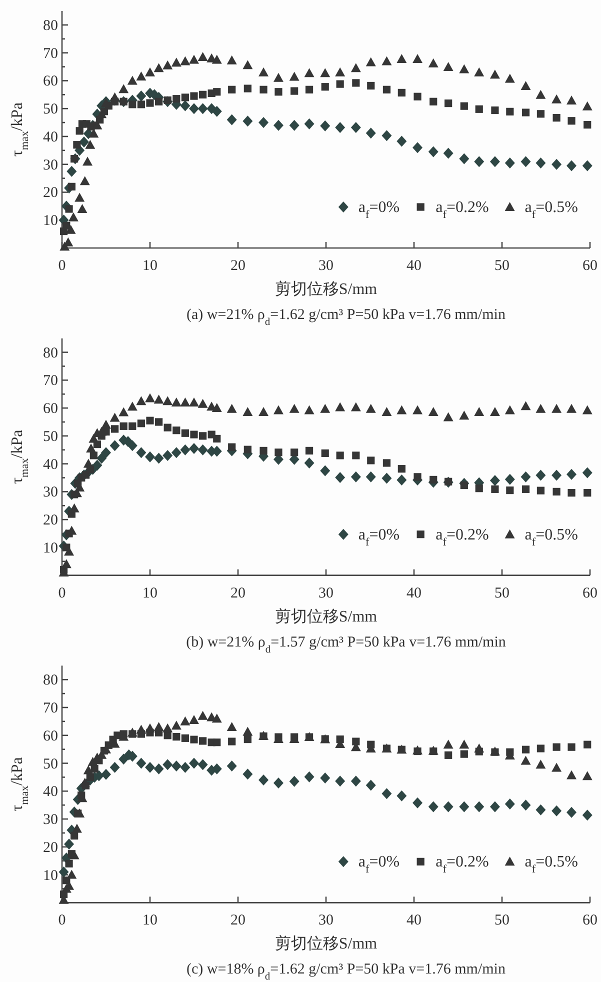  I want to click on y-tick-label: 80, so click(50, 26).